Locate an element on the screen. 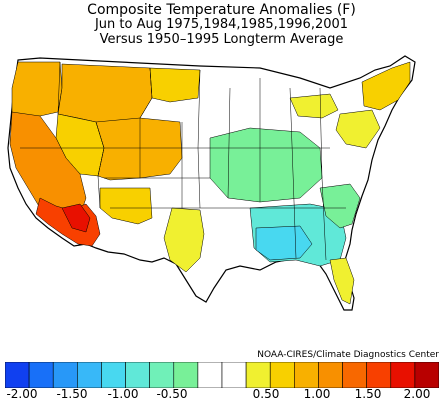 This screenshot has width=443, height=402. color-scale-bar is located at coordinates (222, 375).